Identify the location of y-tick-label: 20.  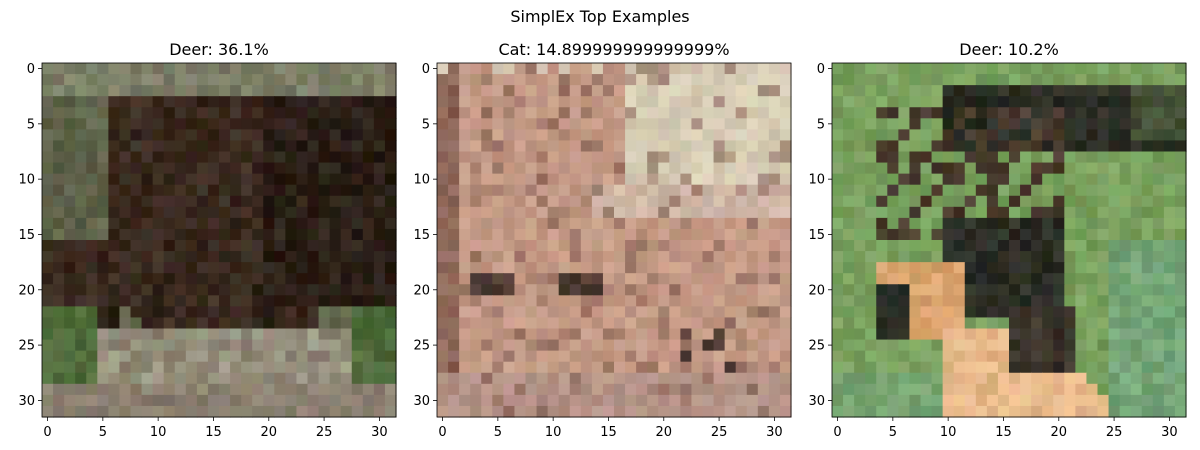
(421, 290).